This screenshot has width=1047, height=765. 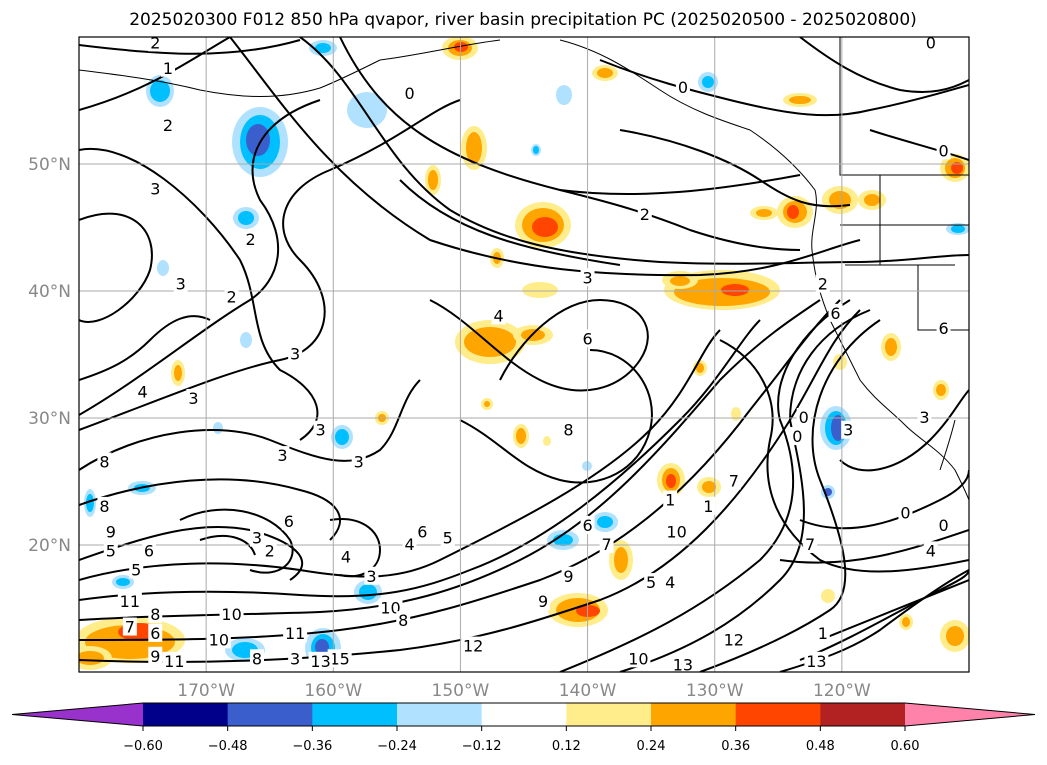 What do you see at coordinates (842, 691) in the screenshot?
I see `lon-tick-label: 120°W` at bounding box center [842, 691].